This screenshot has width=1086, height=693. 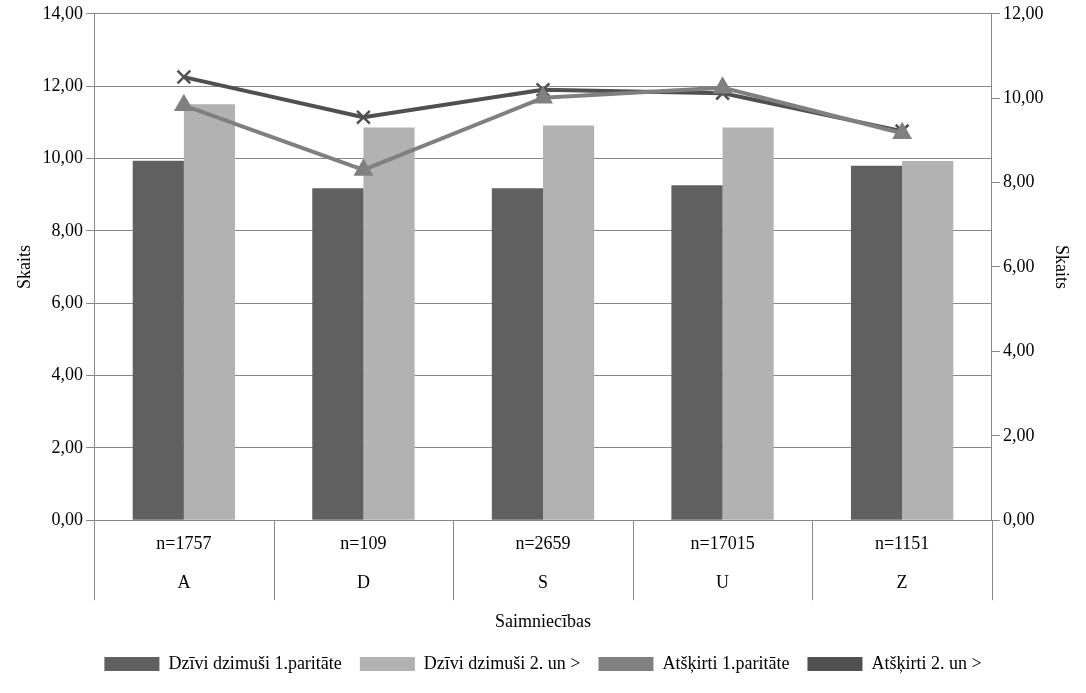 I want to click on y2-tick-label: 6,00, so click(x=1018, y=265).